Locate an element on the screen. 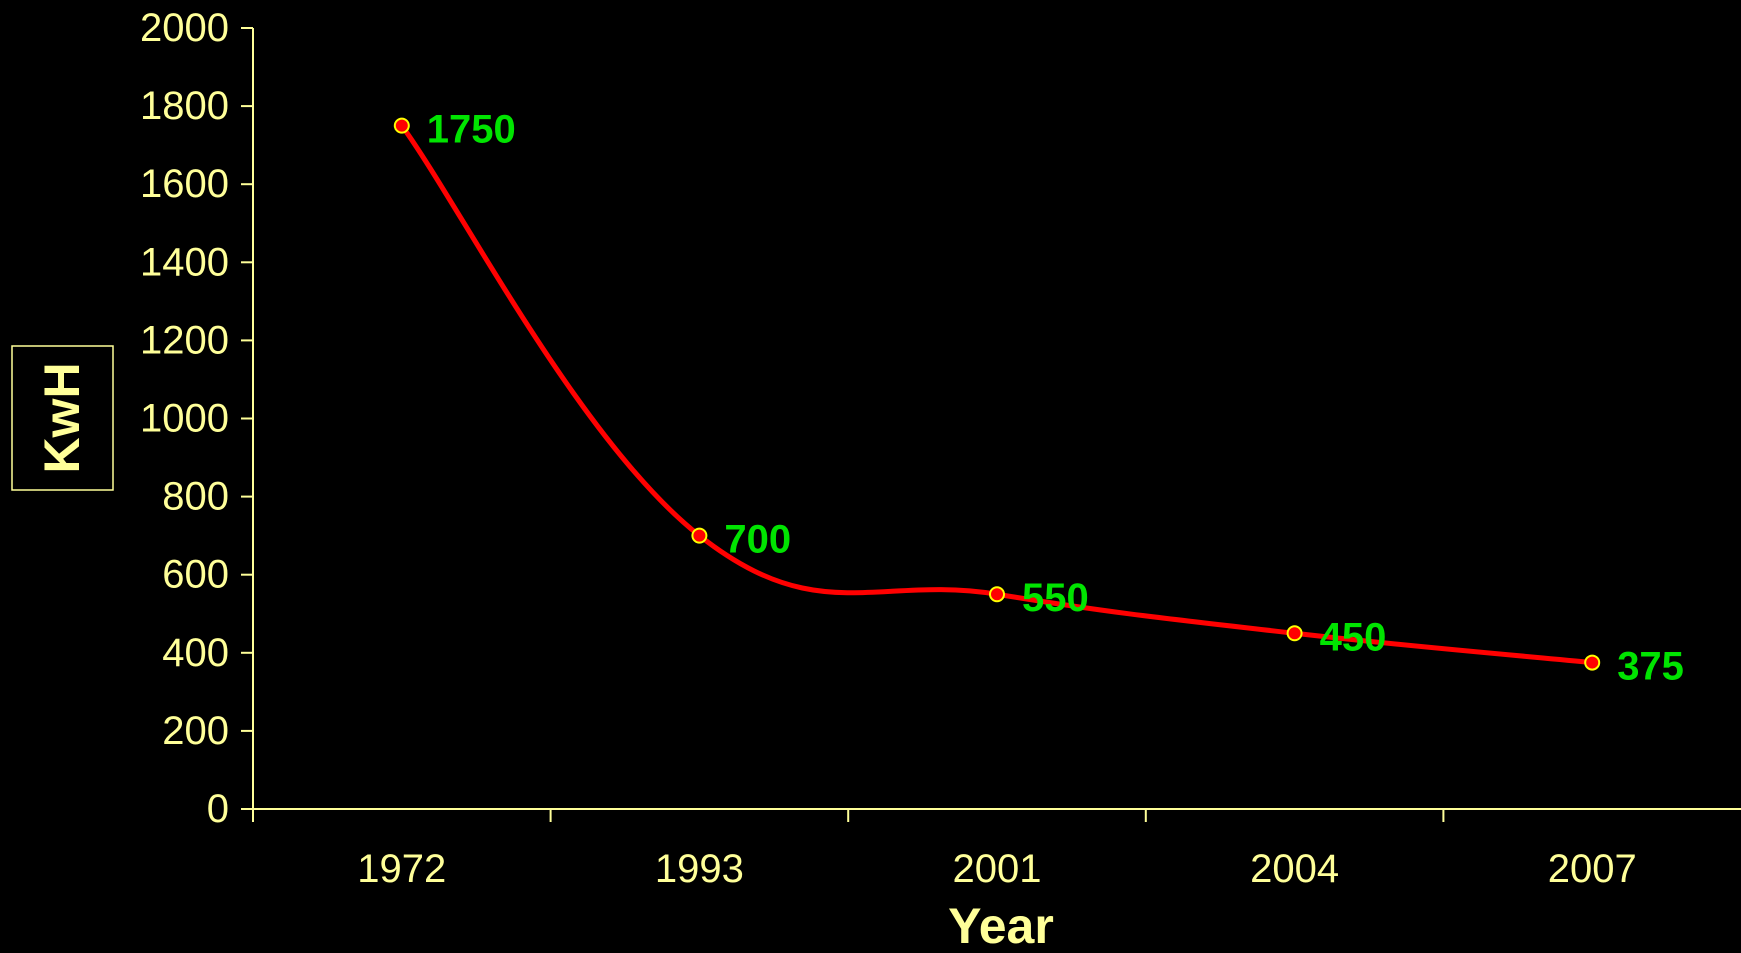  y-axis-title-group: KwH is located at coordinates (62, 418).